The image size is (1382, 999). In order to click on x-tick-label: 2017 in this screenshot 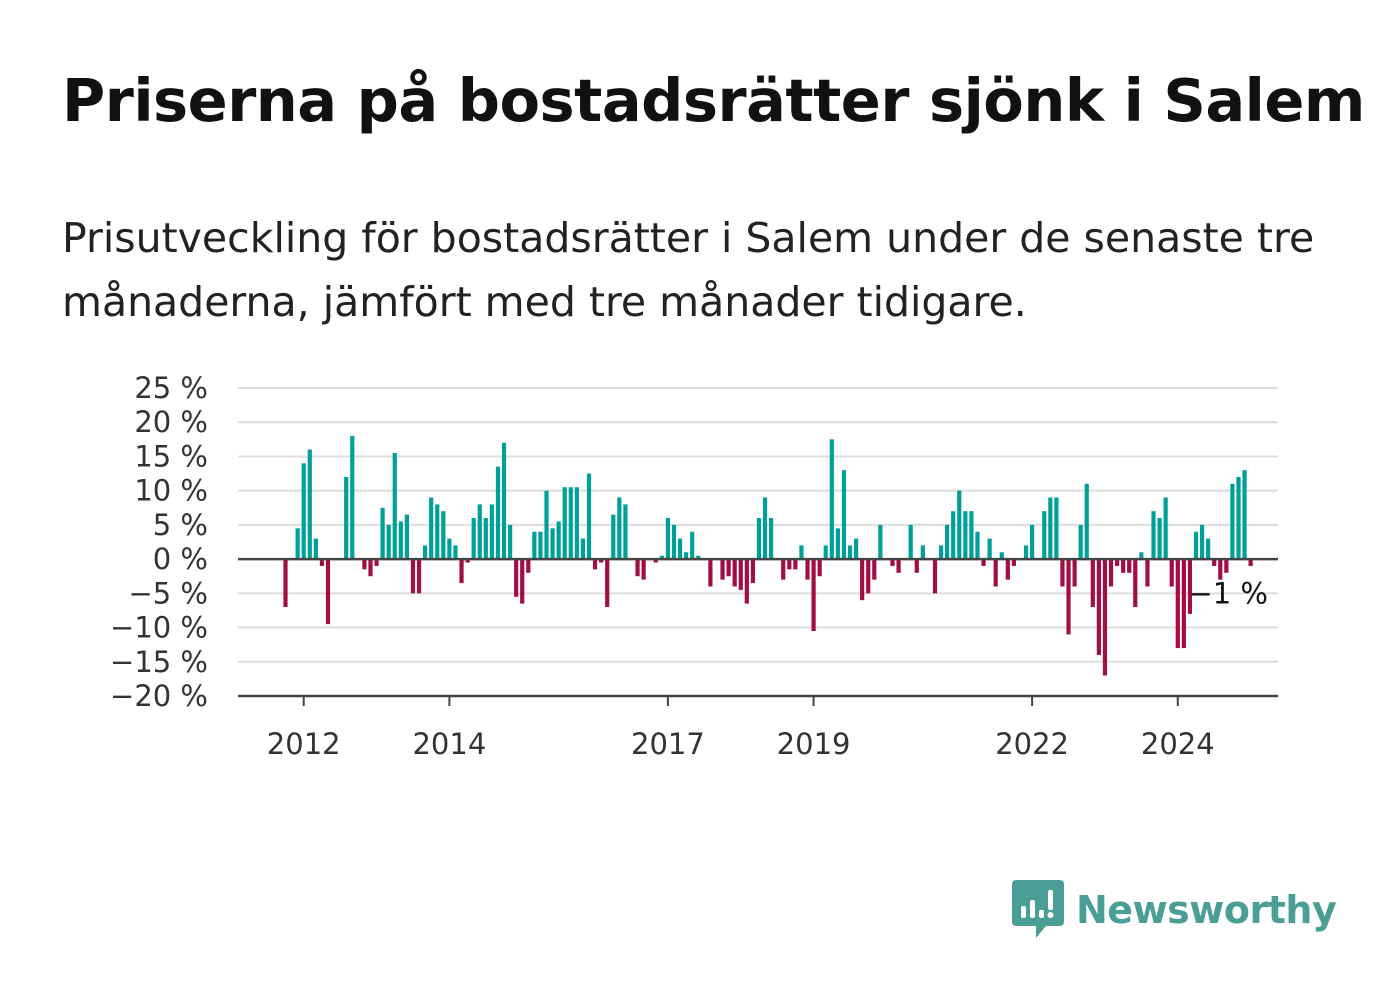, I will do `click(668, 744)`.